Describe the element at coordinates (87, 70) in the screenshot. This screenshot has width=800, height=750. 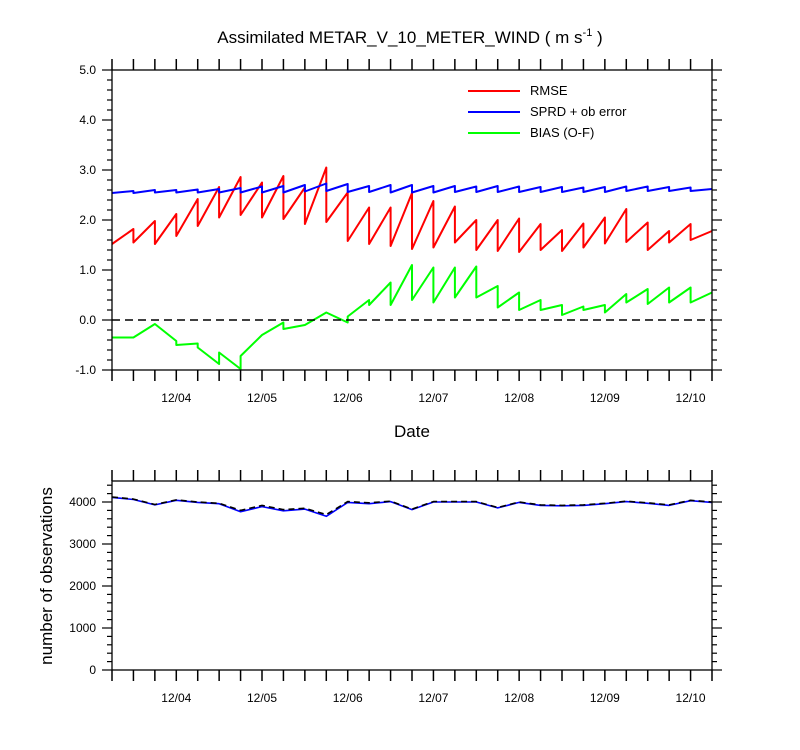
I see `y-tick-label: 5.0` at that location.